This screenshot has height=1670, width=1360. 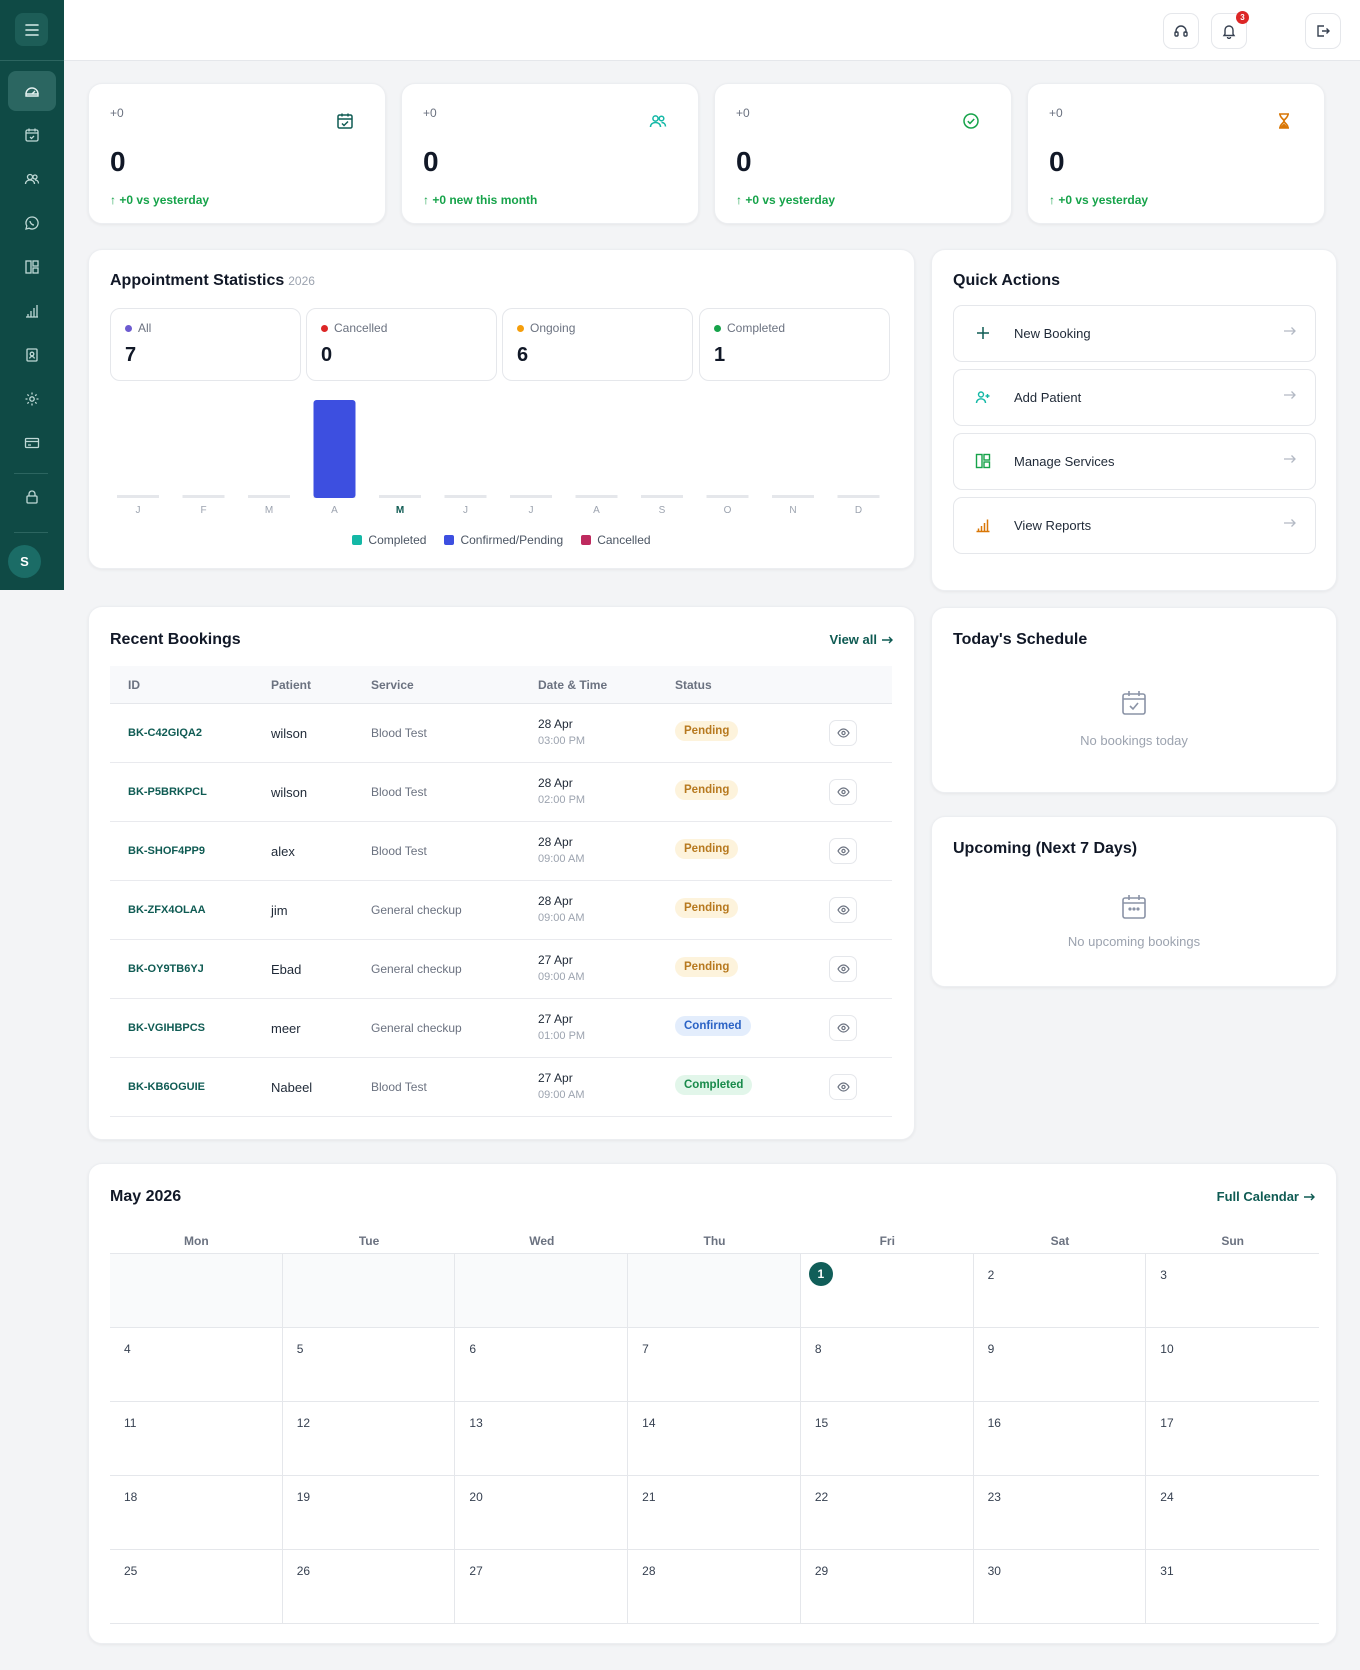 What do you see at coordinates (887, 1365) in the screenshot?
I see `calendar-day-cell: 8` at bounding box center [887, 1365].